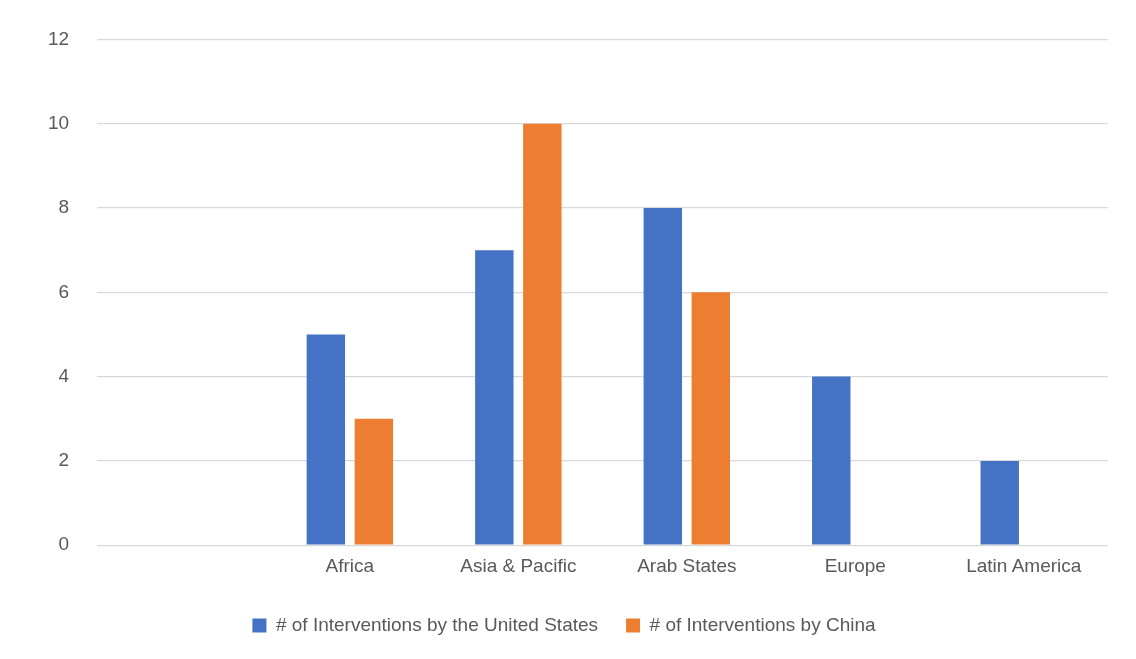 The width and height of the screenshot is (1136, 659). Describe the element at coordinates (58, 122) in the screenshot. I see `y-tick-label: 10` at that location.